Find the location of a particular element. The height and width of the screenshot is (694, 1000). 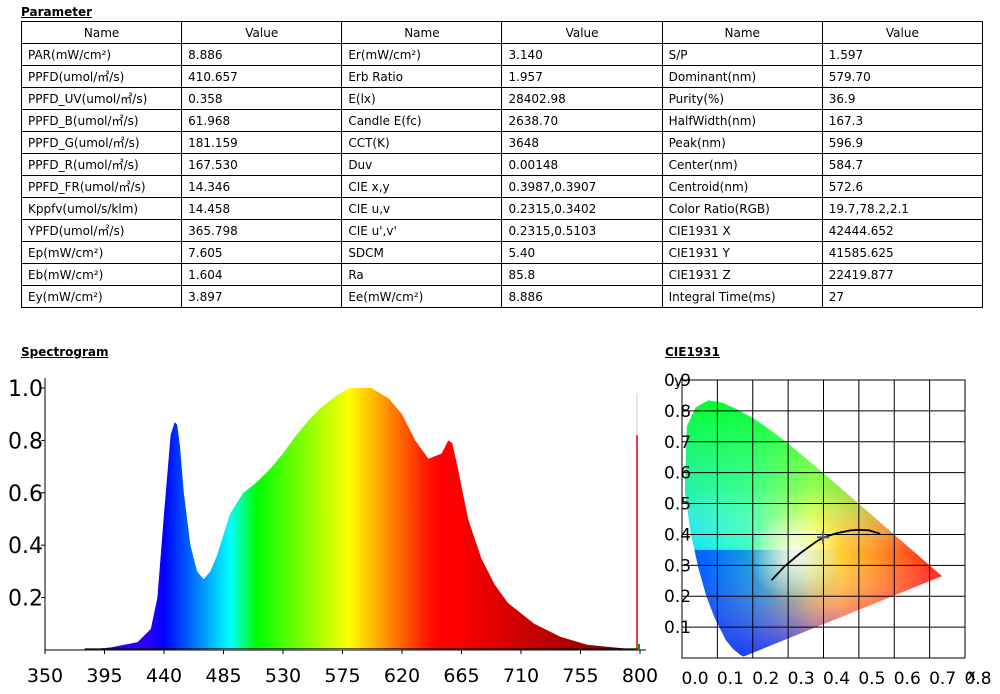

param-name-cell: Centroid(nm) is located at coordinates (742, 186).